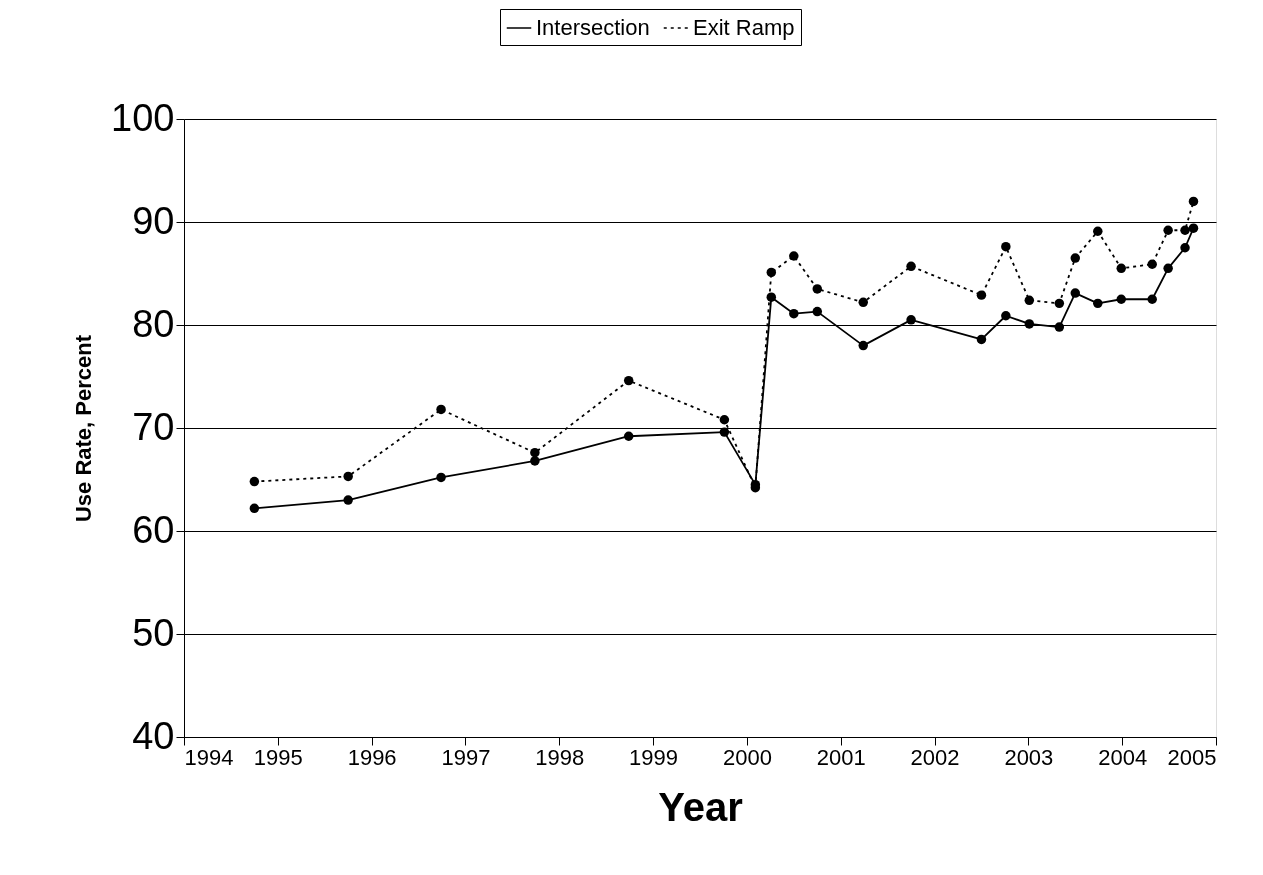 This screenshot has height=875, width=1263. Describe the element at coordinates (1123, 757) in the screenshot. I see `x-tick-label: 2004` at that location.